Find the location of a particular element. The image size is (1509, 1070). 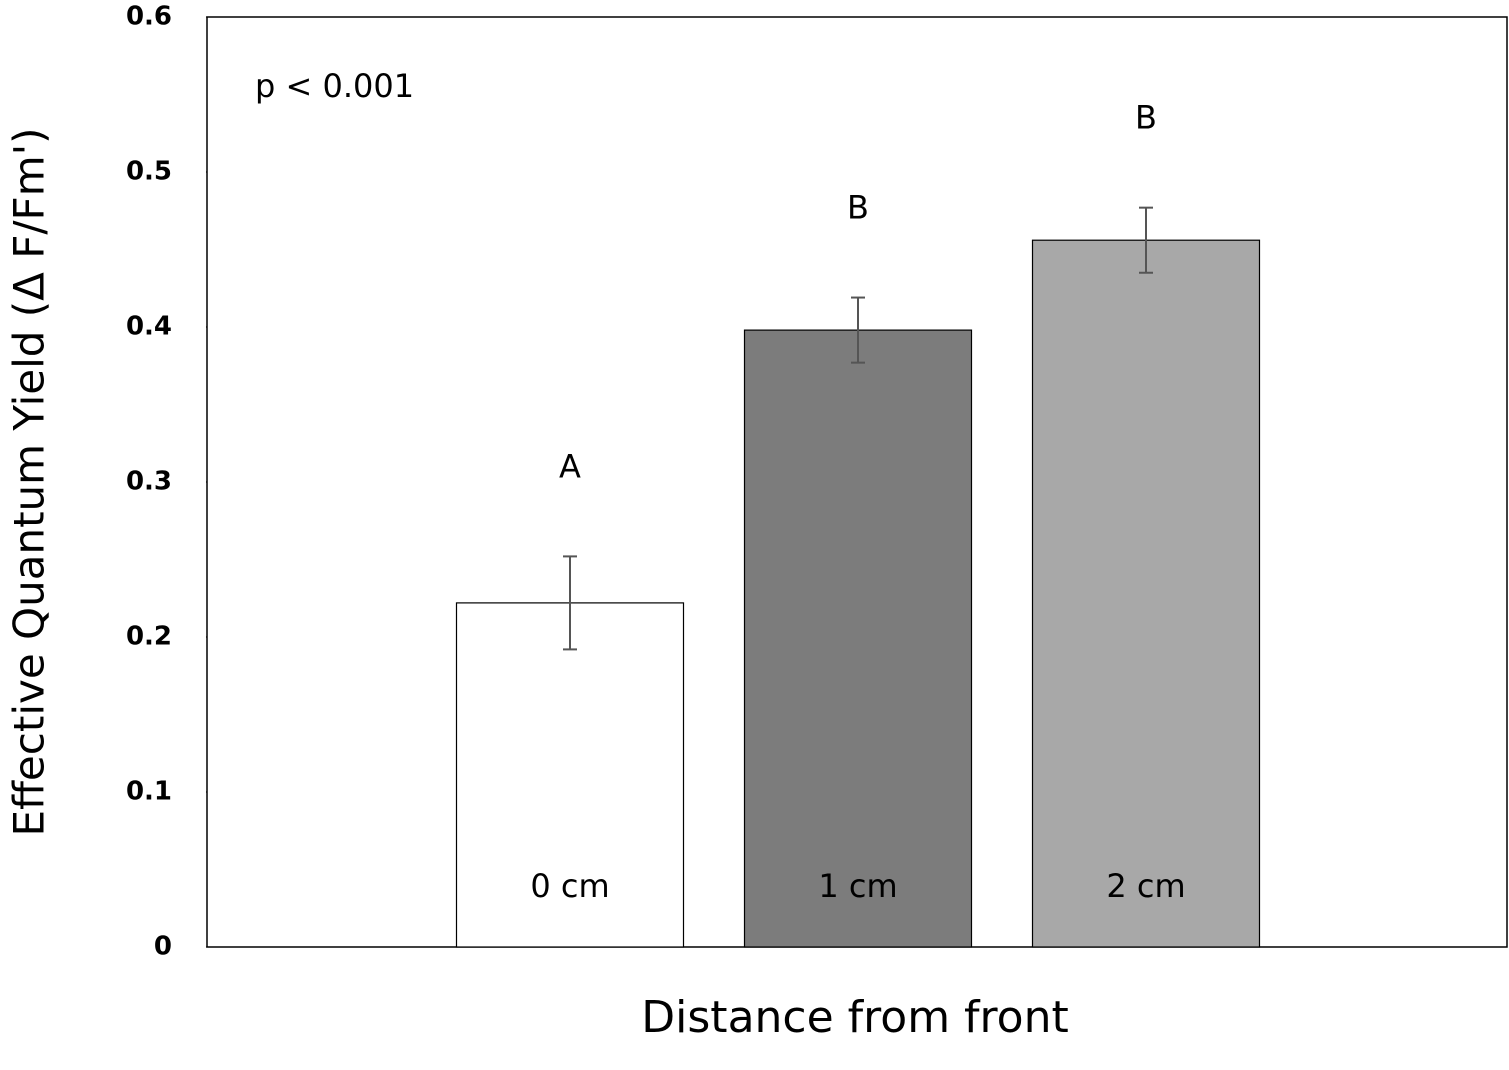

y-tick-label: 0.5 is located at coordinates (149, 172).